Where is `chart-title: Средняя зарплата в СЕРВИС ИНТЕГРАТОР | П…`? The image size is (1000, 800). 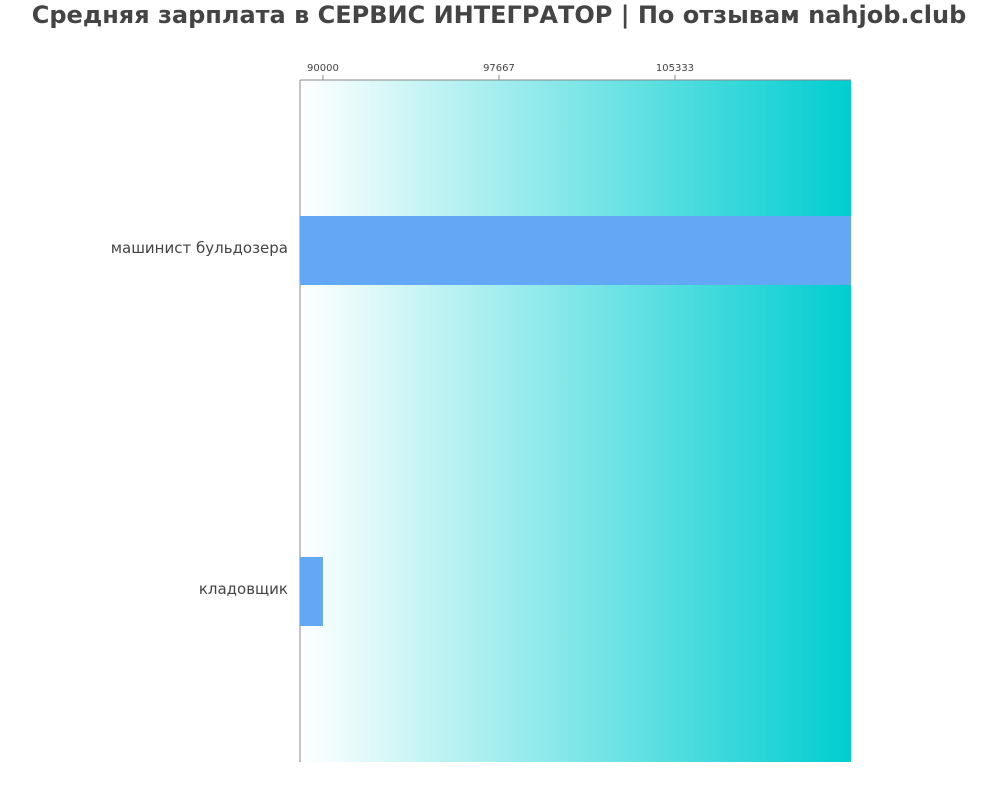
chart-title: Средняя зарплата в СЕРВИС ИНТЕГРАТОР | П… is located at coordinates (499, 15).